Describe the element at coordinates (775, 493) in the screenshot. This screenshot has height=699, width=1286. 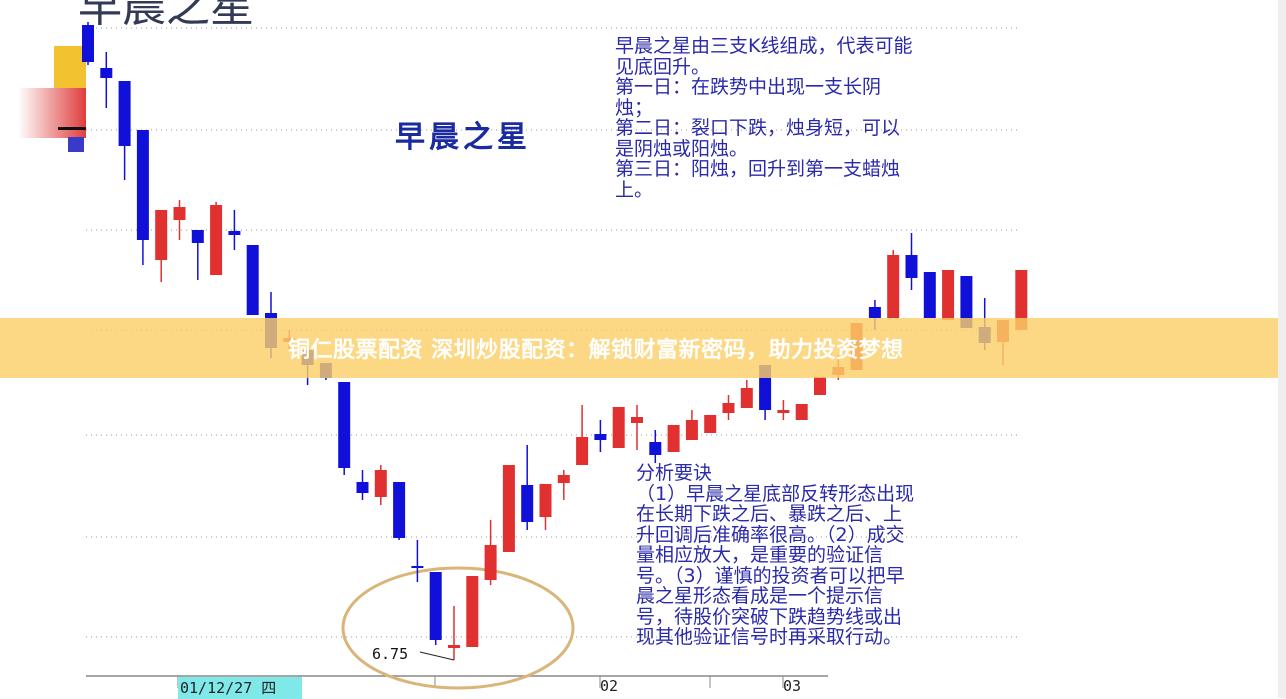
I see `text-line: （1）早晨之星底部反转形态出现` at that location.